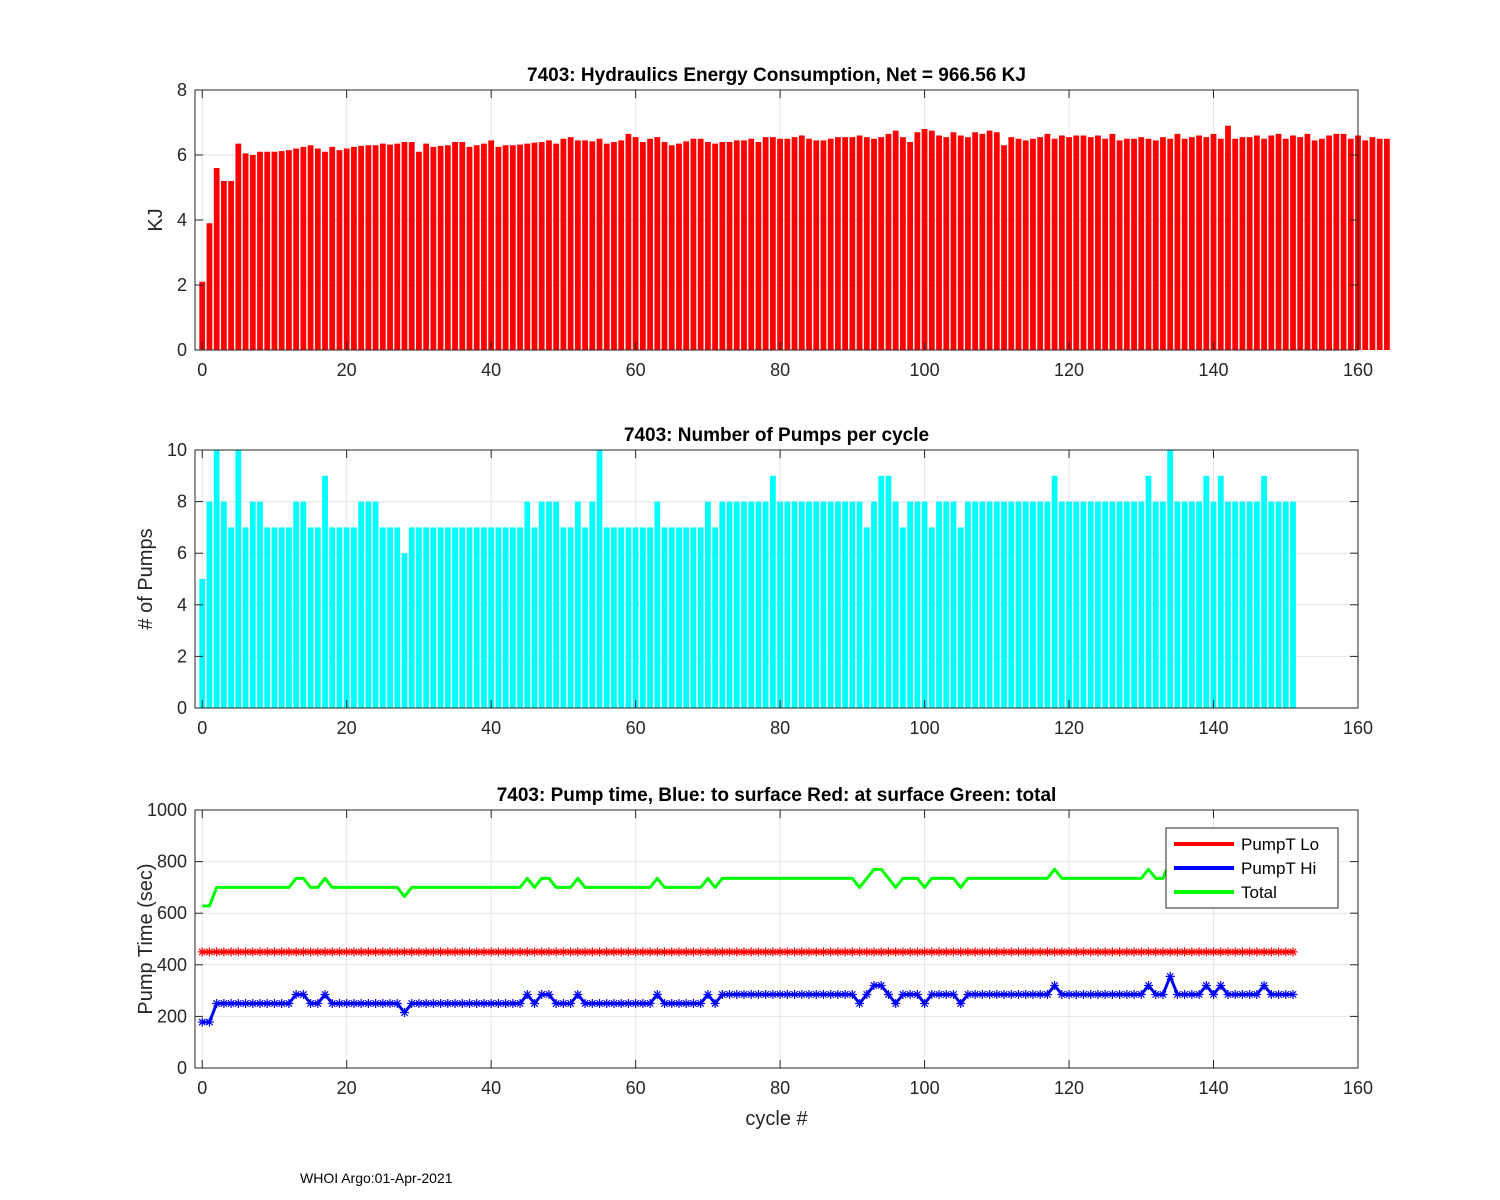  Describe the element at coordinates (780, 728) in the screenshot. I see `x-tick-label: 80` at that location.